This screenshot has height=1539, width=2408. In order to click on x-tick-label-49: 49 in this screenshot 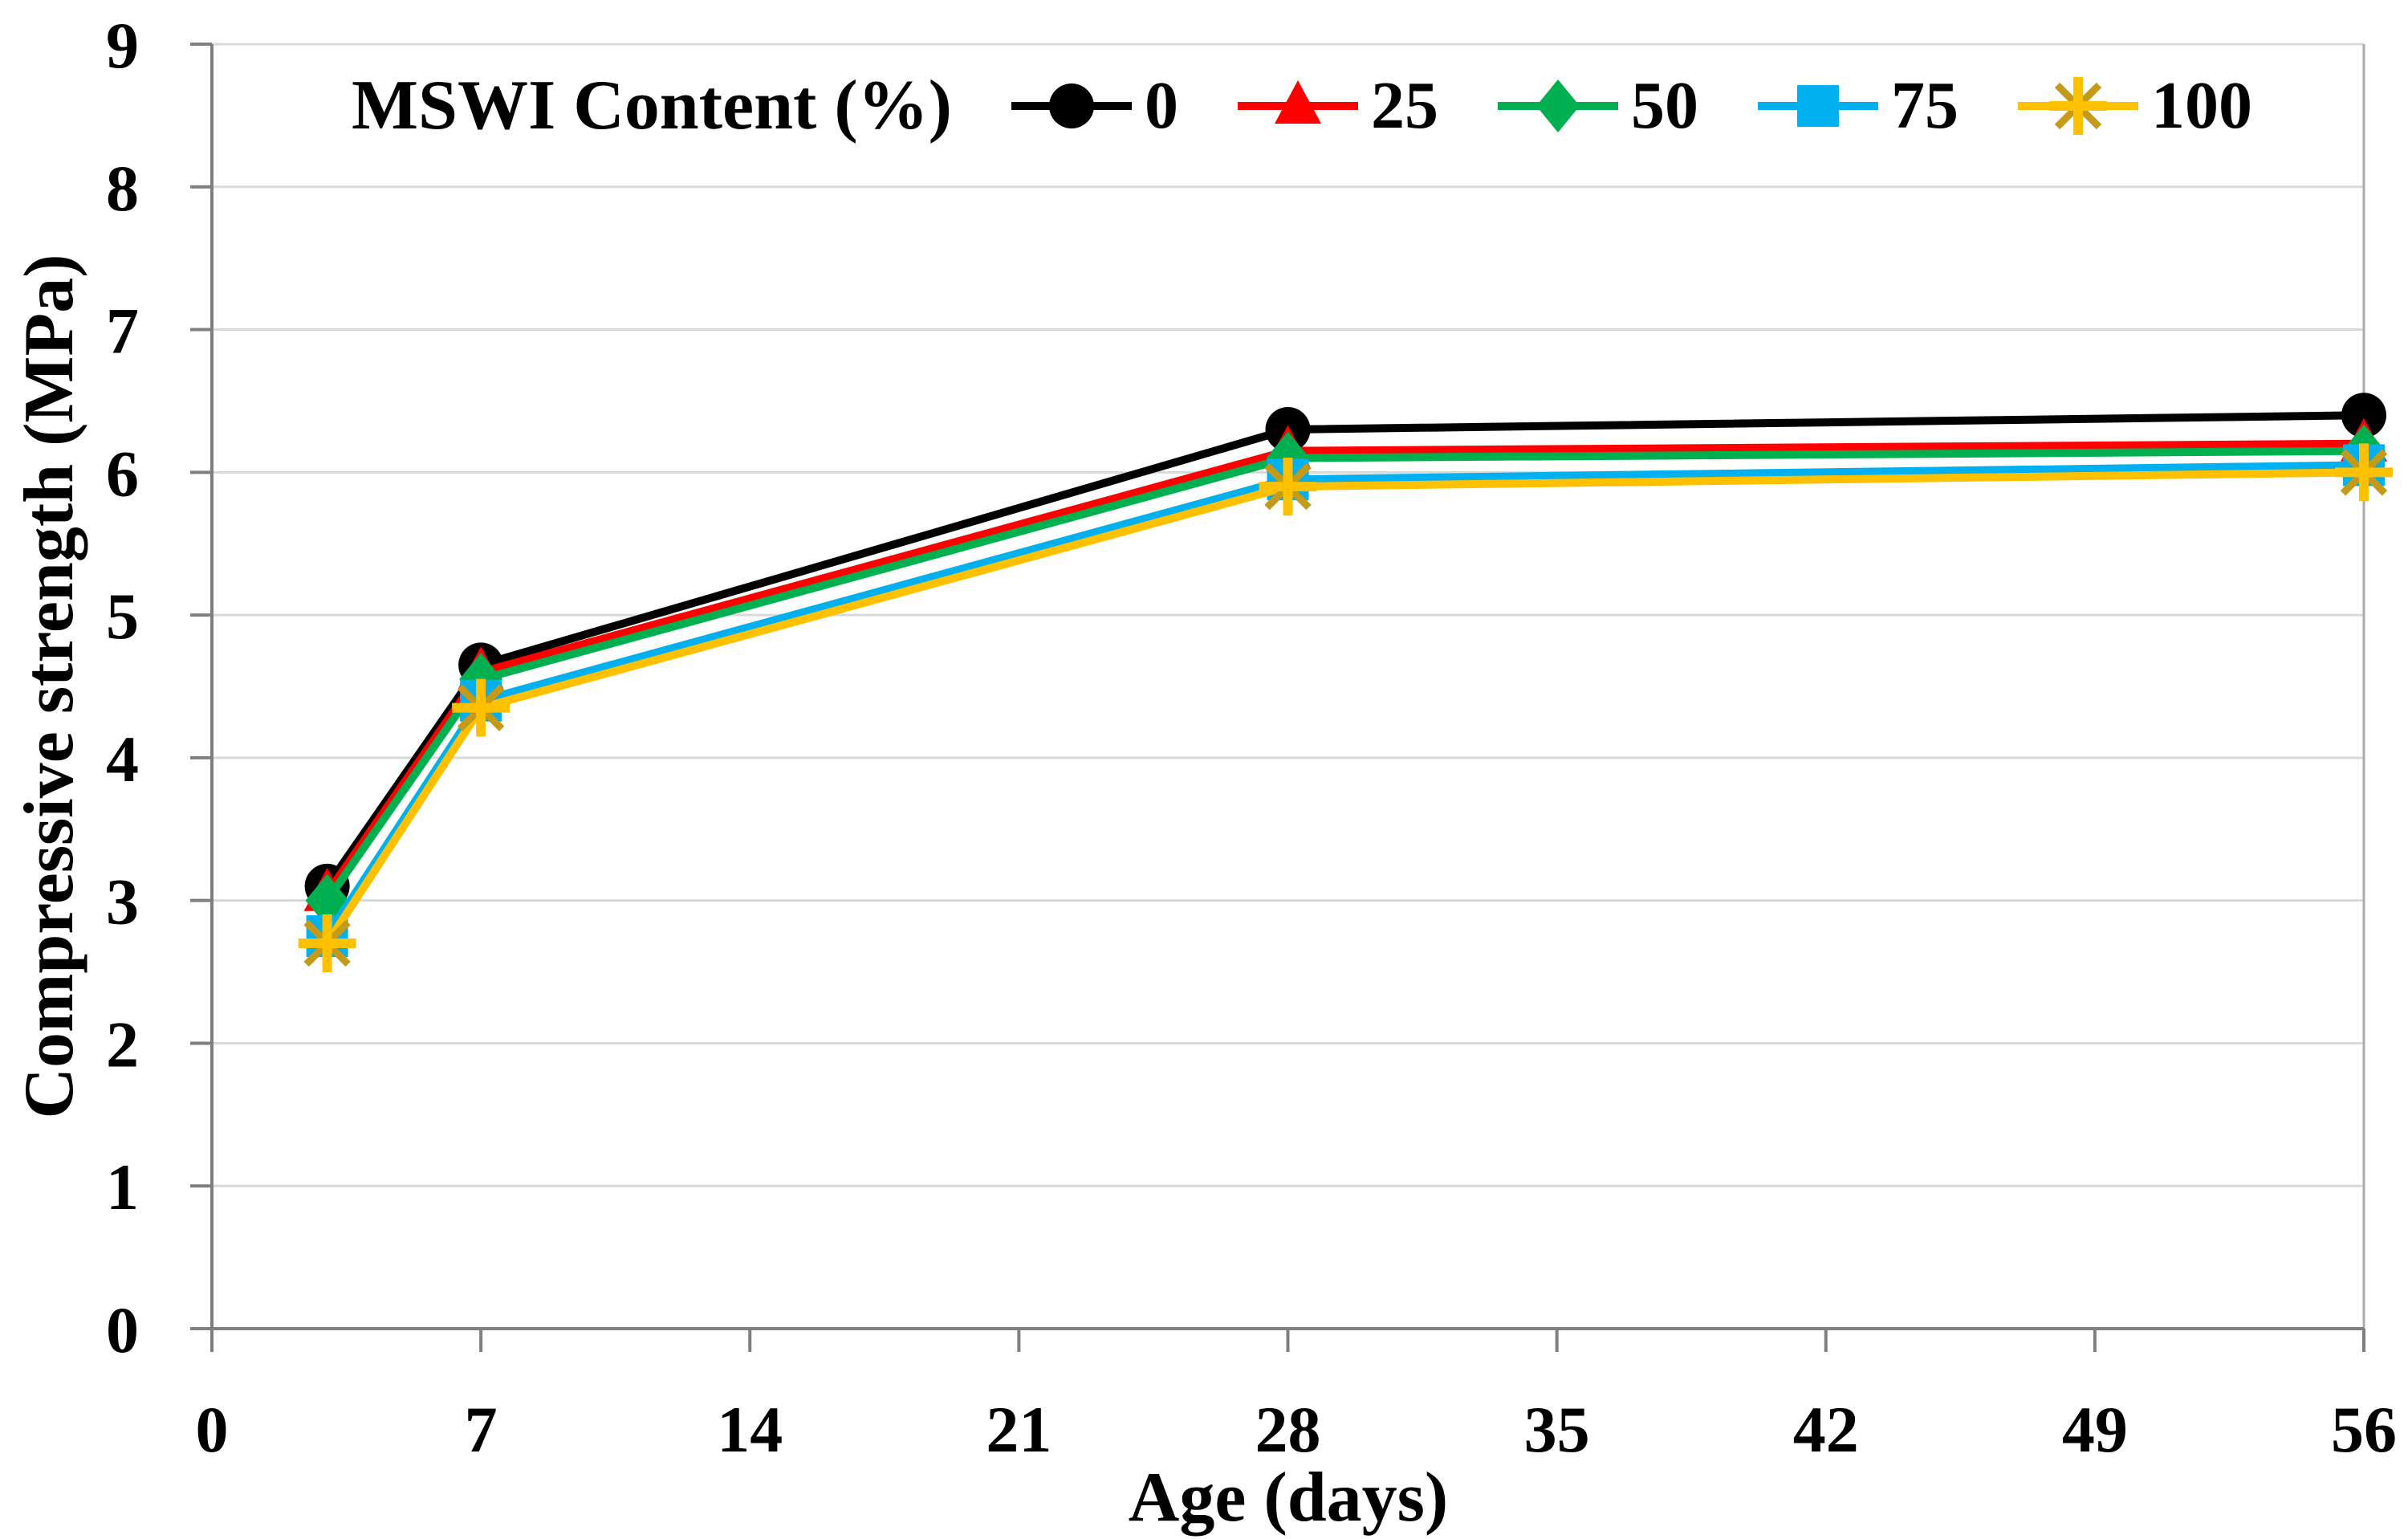, I will do `click(2095, 1430)`.